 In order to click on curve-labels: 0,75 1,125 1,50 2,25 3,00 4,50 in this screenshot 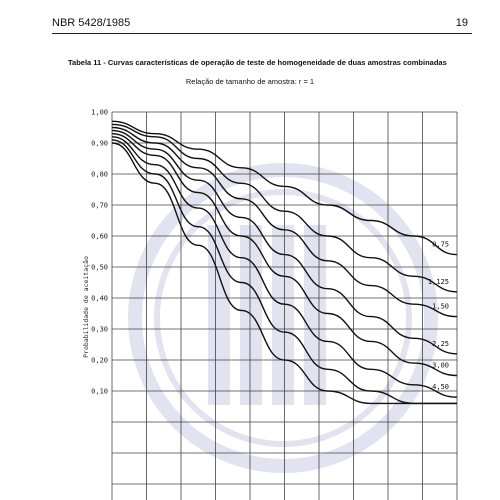, I will do `click(438, 316)`.